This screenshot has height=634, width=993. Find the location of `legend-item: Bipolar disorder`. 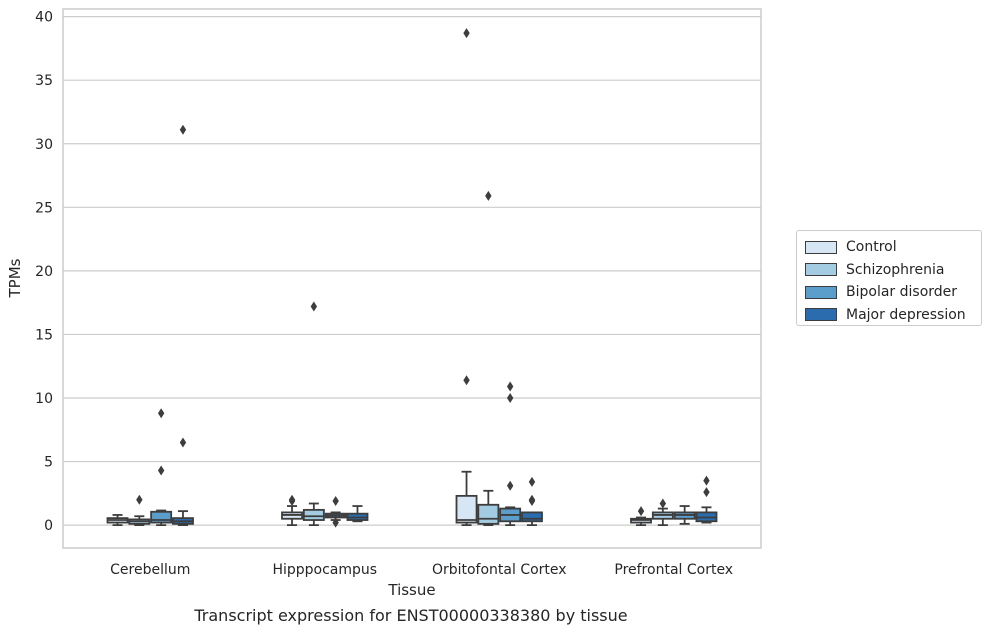

legend-item: Bipolar disorder is located at coordinates (893, 292).